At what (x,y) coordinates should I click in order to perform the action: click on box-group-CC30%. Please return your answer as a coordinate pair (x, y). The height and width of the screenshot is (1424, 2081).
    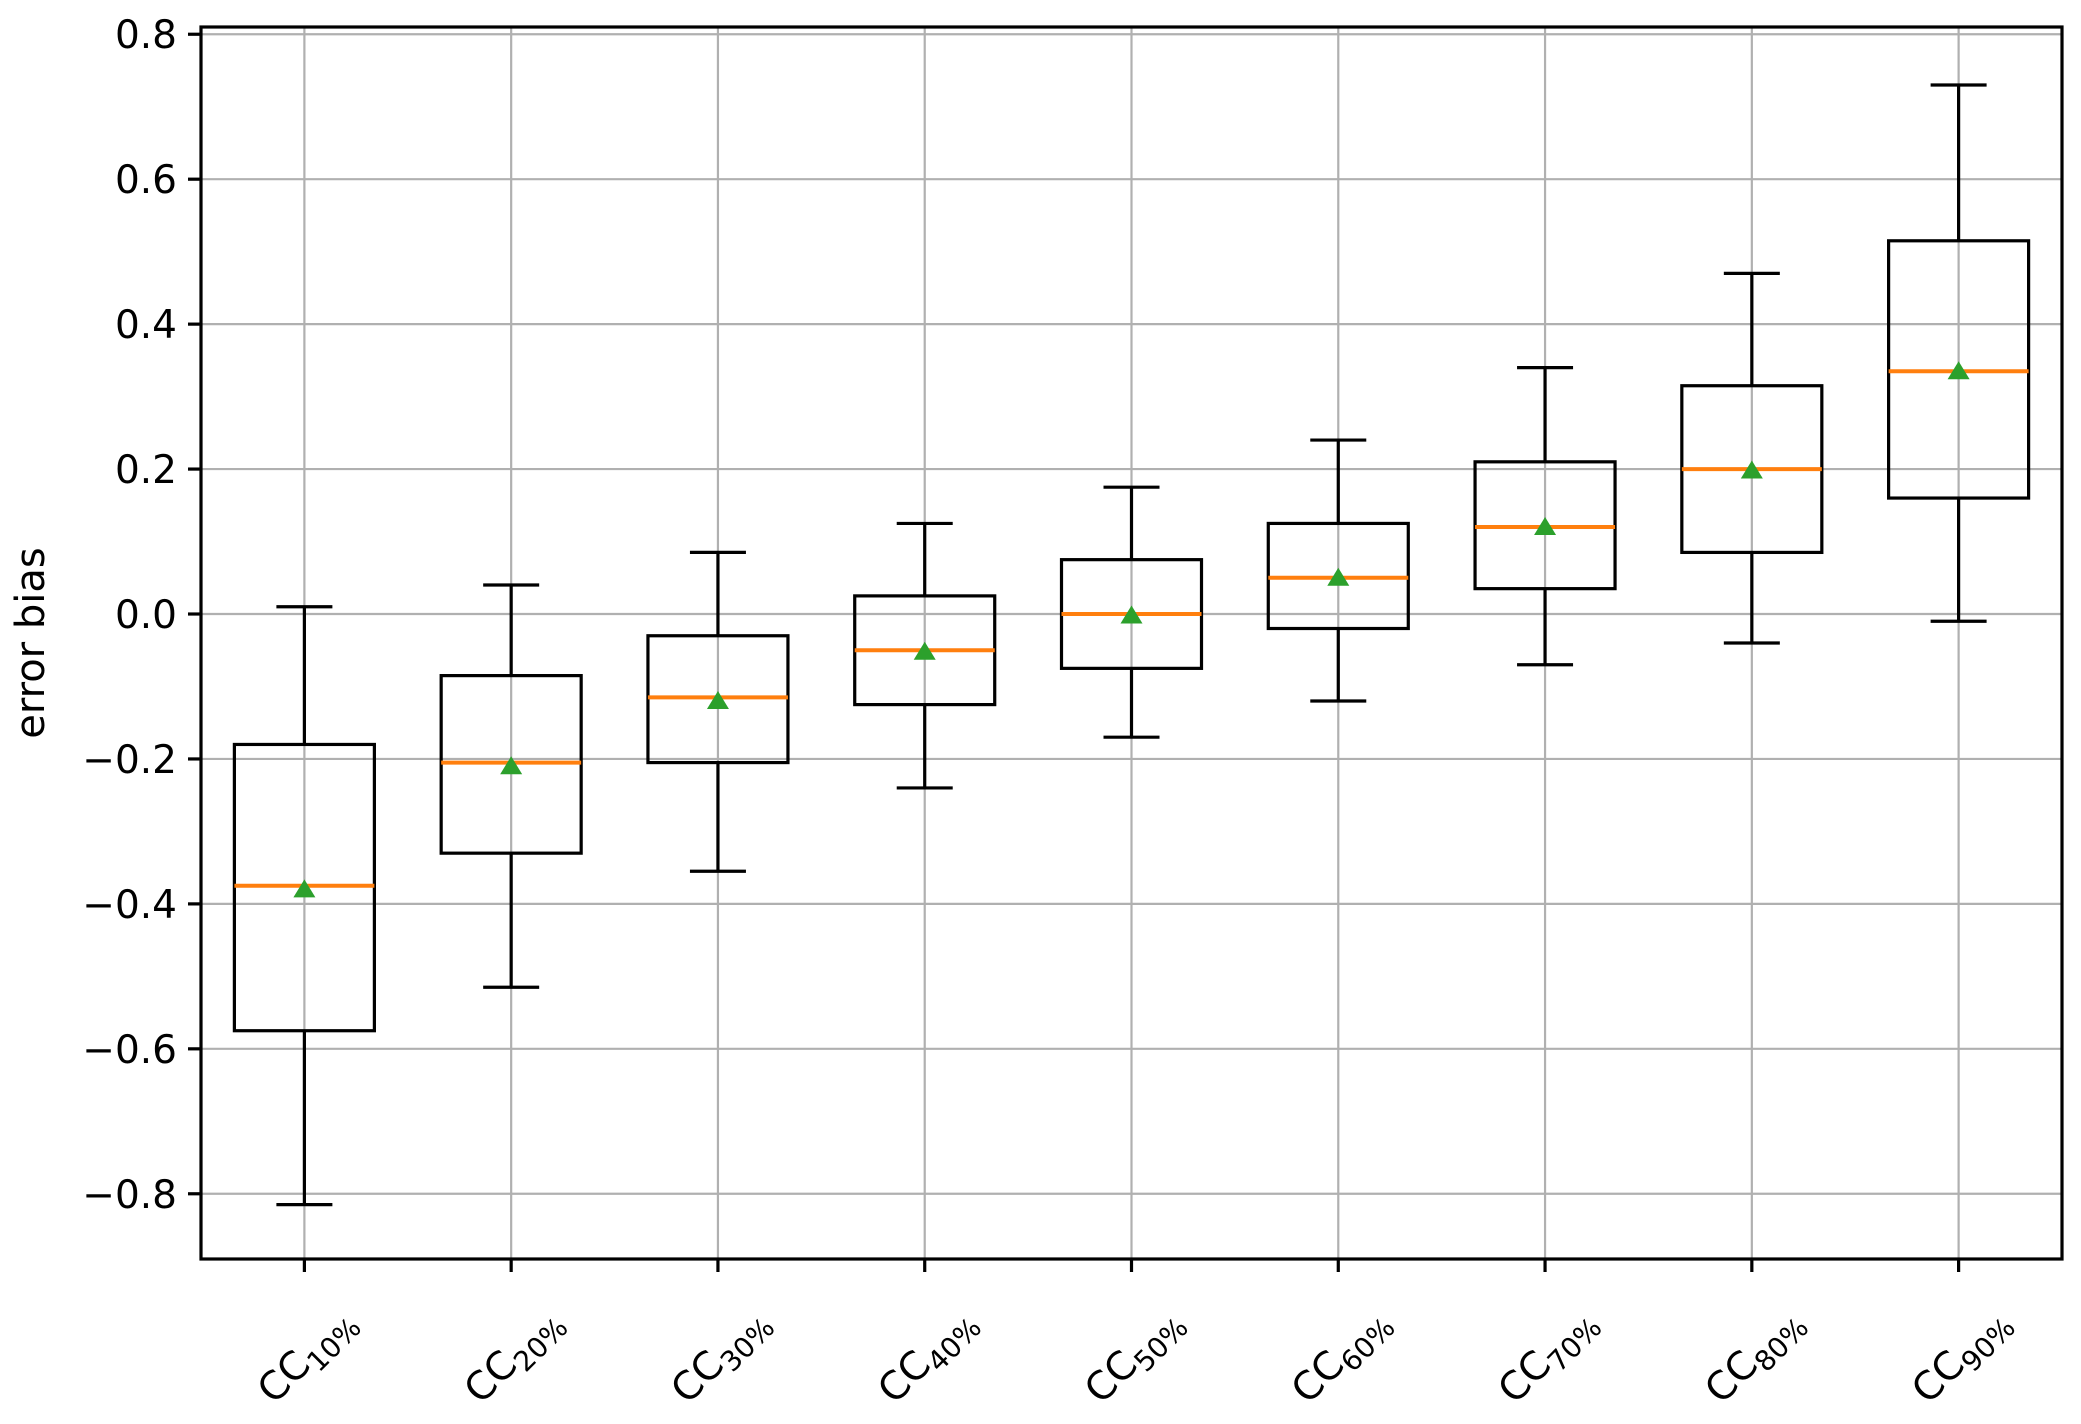
    Looking at the image, I should click on (718, 711).